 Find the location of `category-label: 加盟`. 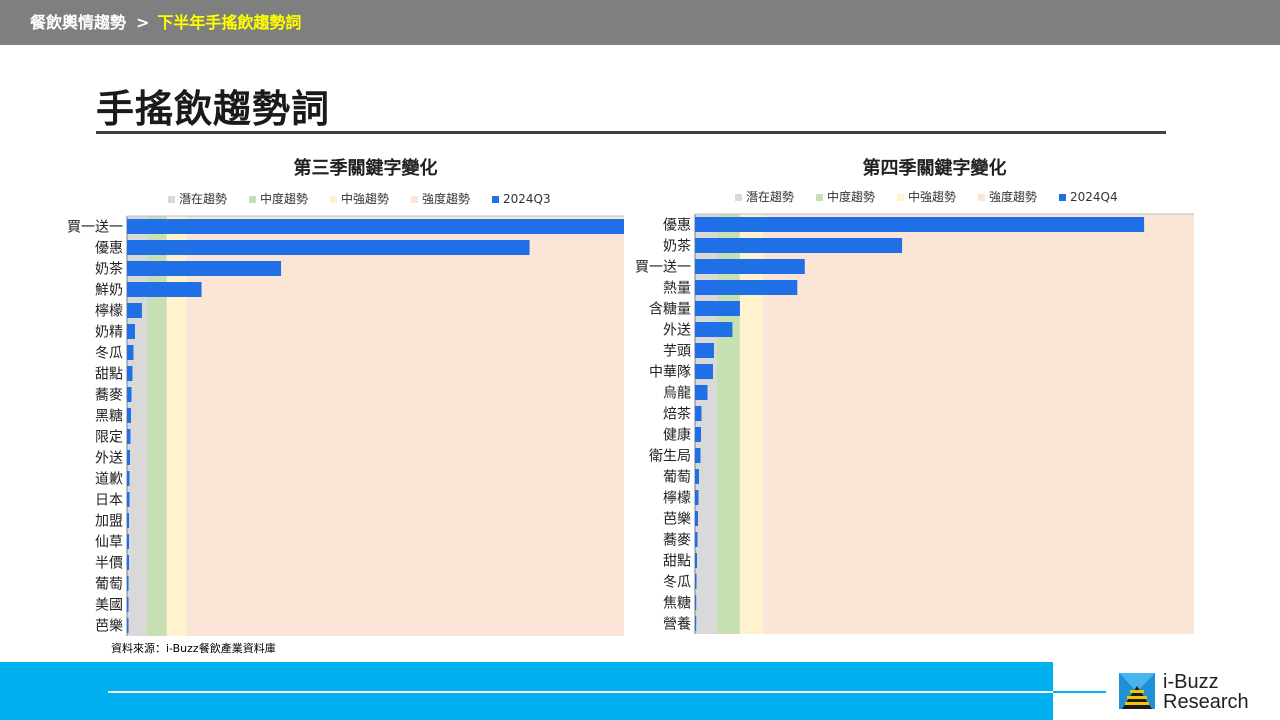

category-label: 加盟 is located at coordinates (109, 522).